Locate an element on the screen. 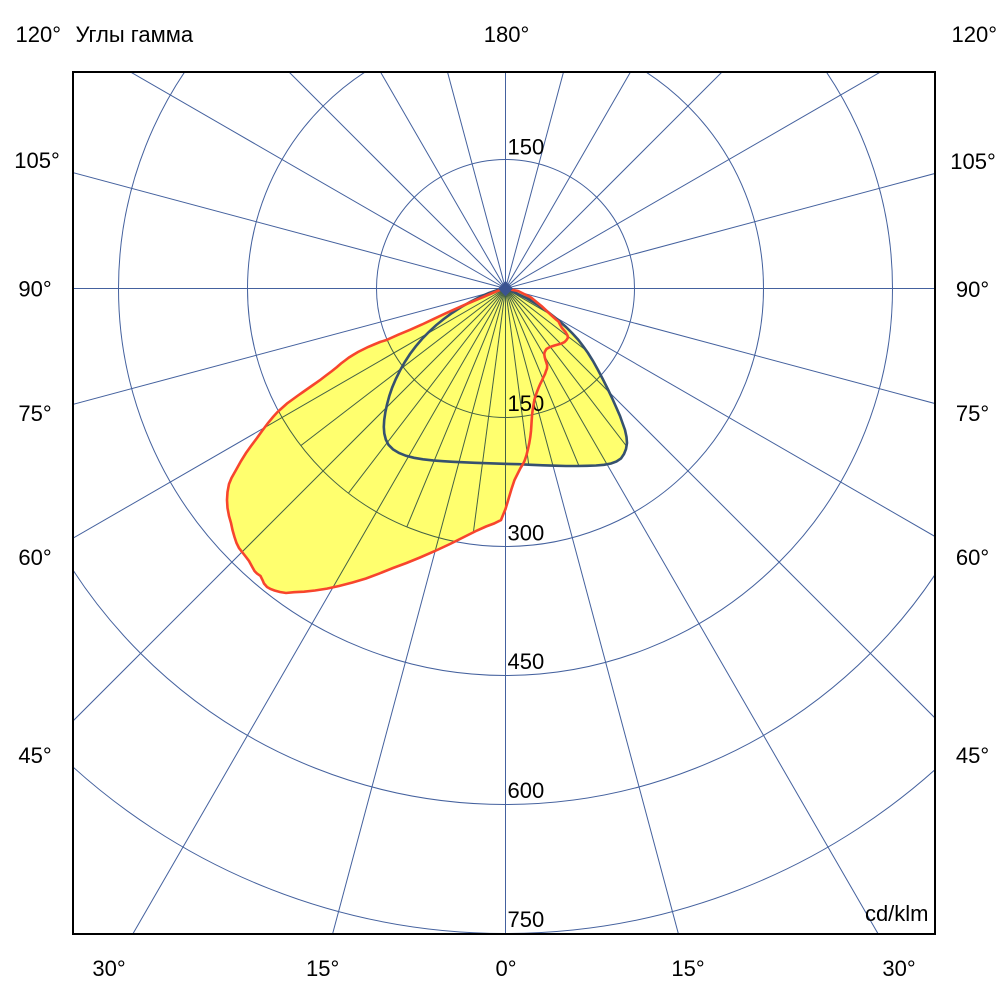 This screenshot has height=1000, width=1000. svg-text: 300 is located at coordinates (526, 533).